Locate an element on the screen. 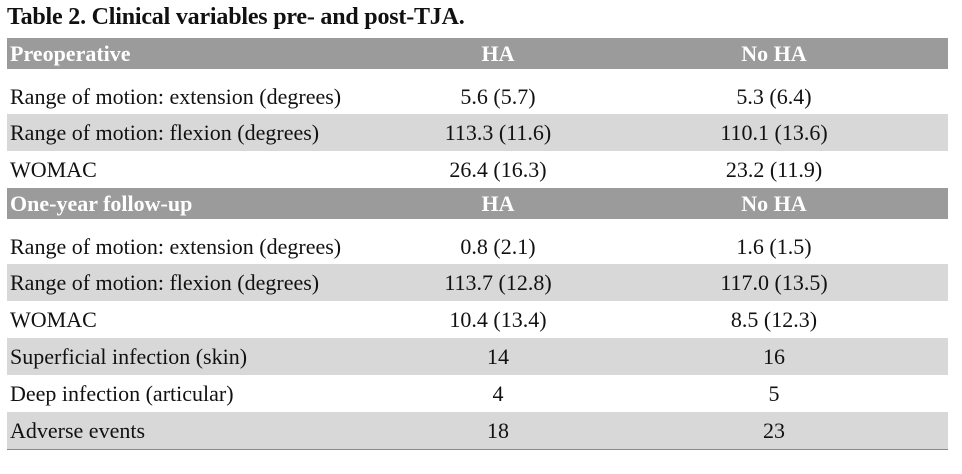 The image size is (962, 474). table-row: WOMAC 10.4 (13.4) 8.5 (12.3) is located at coordinates (477, 319).